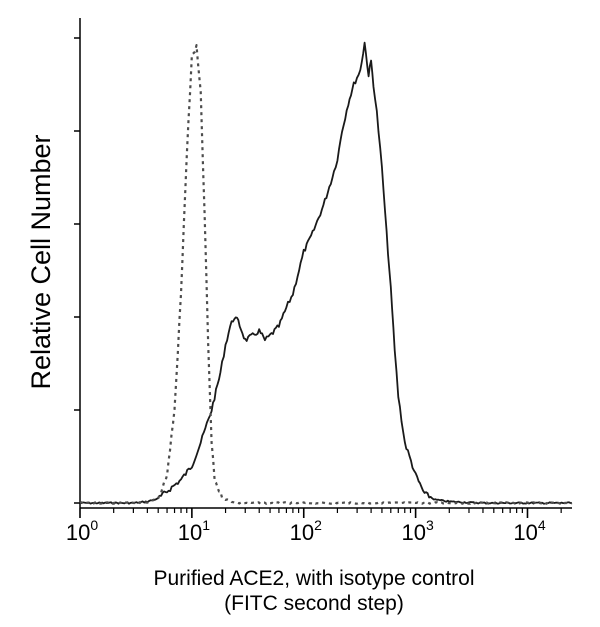  What do you see at coordinates (194, 531) in the screenshot?
I see `x-tick-label-1: 10¹` at bounding box center [194, 531].